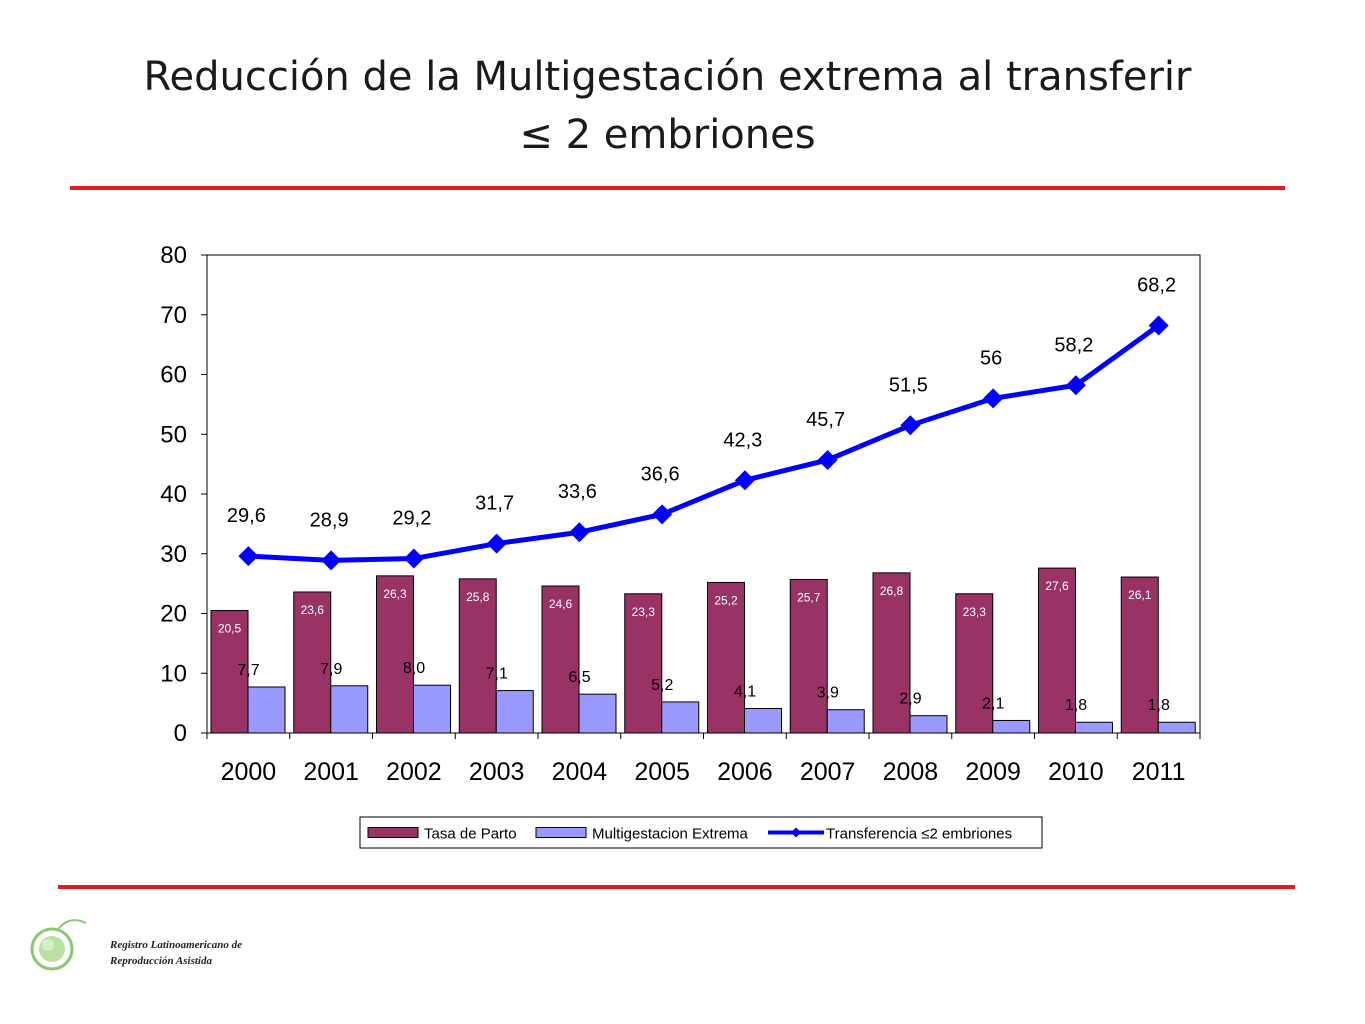 Image resolution: width=1365 pixels, height=1024 pixels. What do you see at coordinates (246, 516) in the screenshot?
I see `point-label-transferencia: 29,6` at bounding box center [246, 516].